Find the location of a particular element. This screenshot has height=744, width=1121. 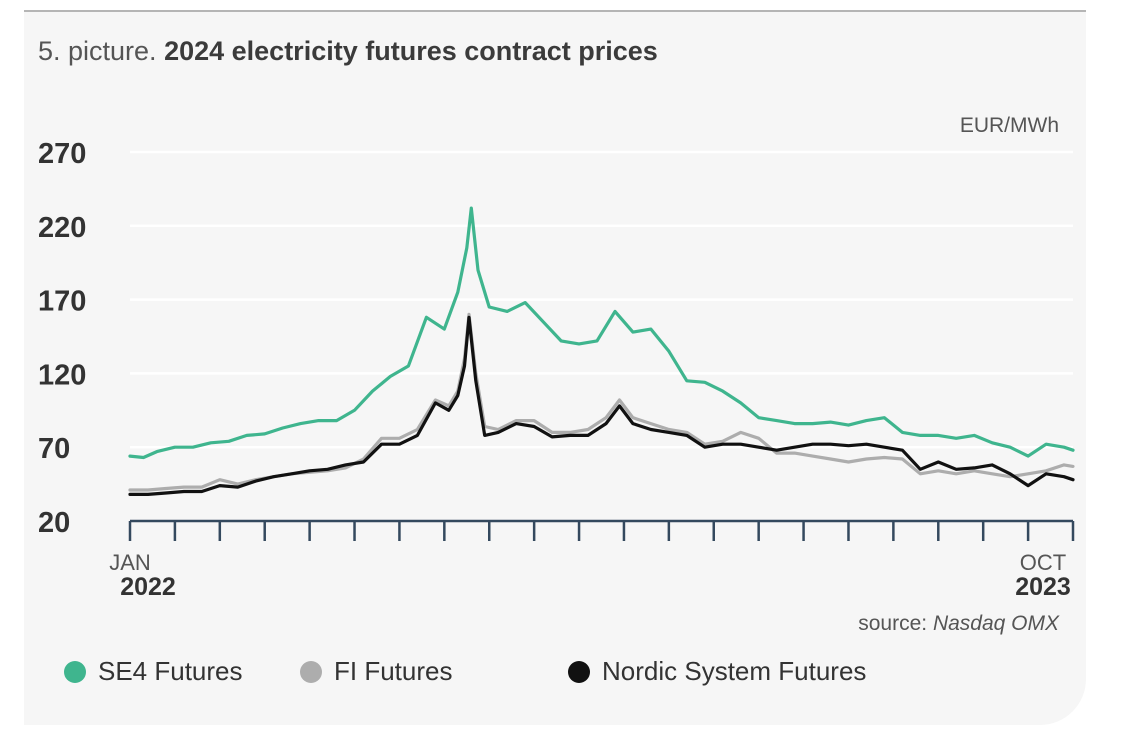

title-prefix: 5. picture. is located at coordinates (97, 51).